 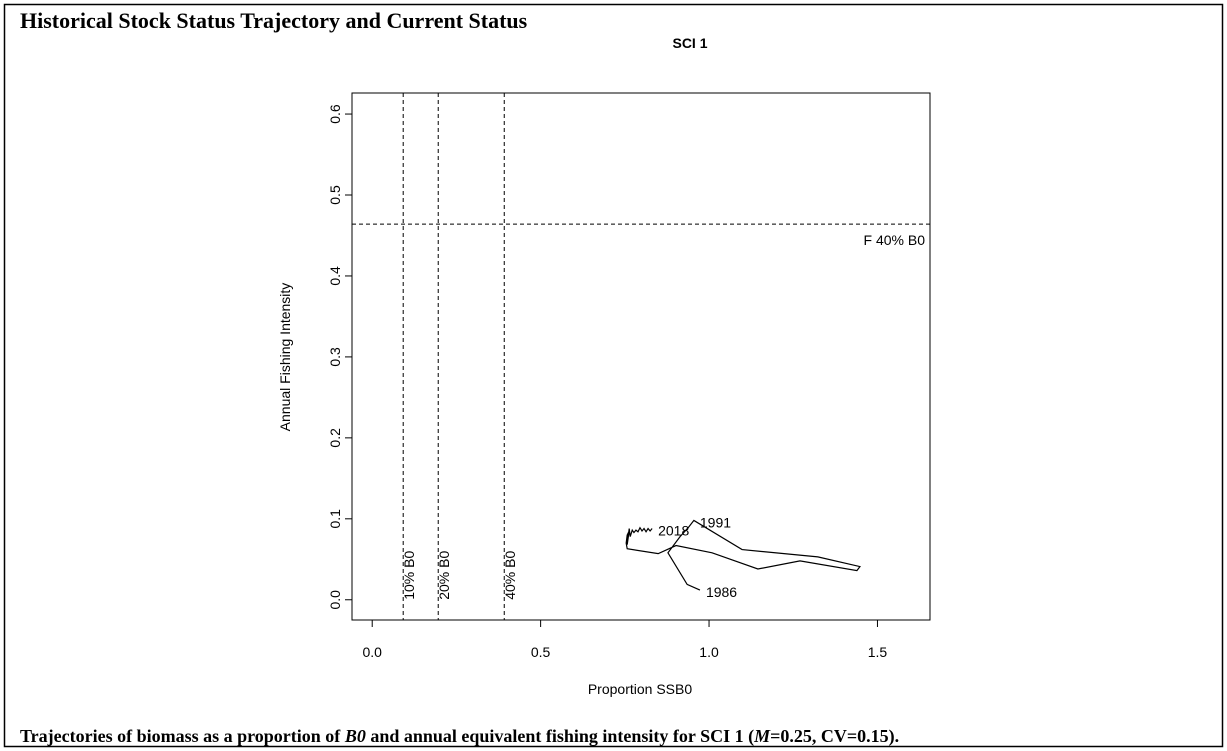 What do you see at coordinates (762, 736) in the screenshot?
I see `caption-part: M` at bounding box center [762, 736].